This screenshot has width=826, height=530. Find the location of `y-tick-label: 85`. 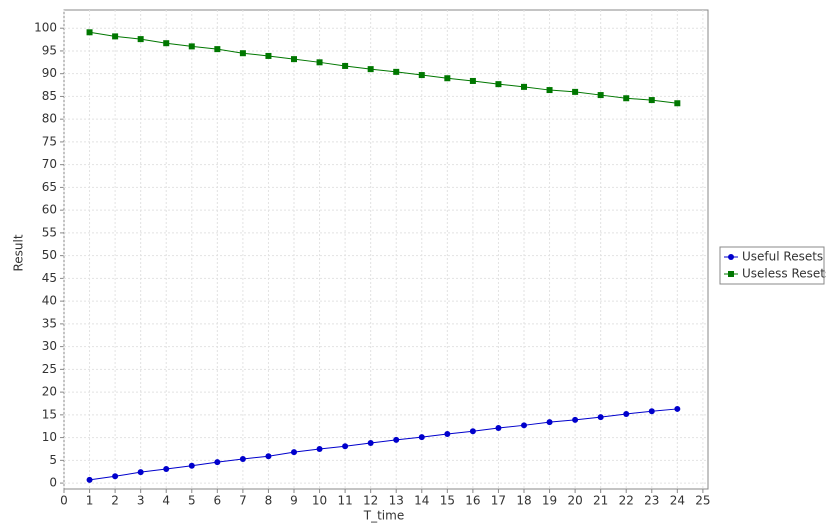

y-tick-label: 85 is located at coordinates (49, 96).